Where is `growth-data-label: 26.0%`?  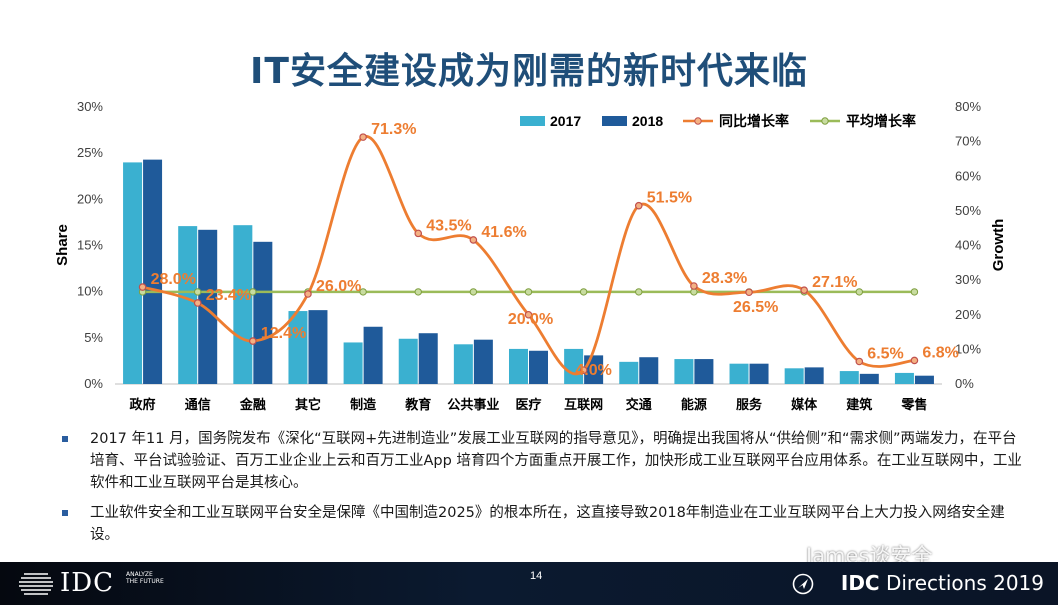
growth-data-label: 26.0% is located at coordinates (338, 286).